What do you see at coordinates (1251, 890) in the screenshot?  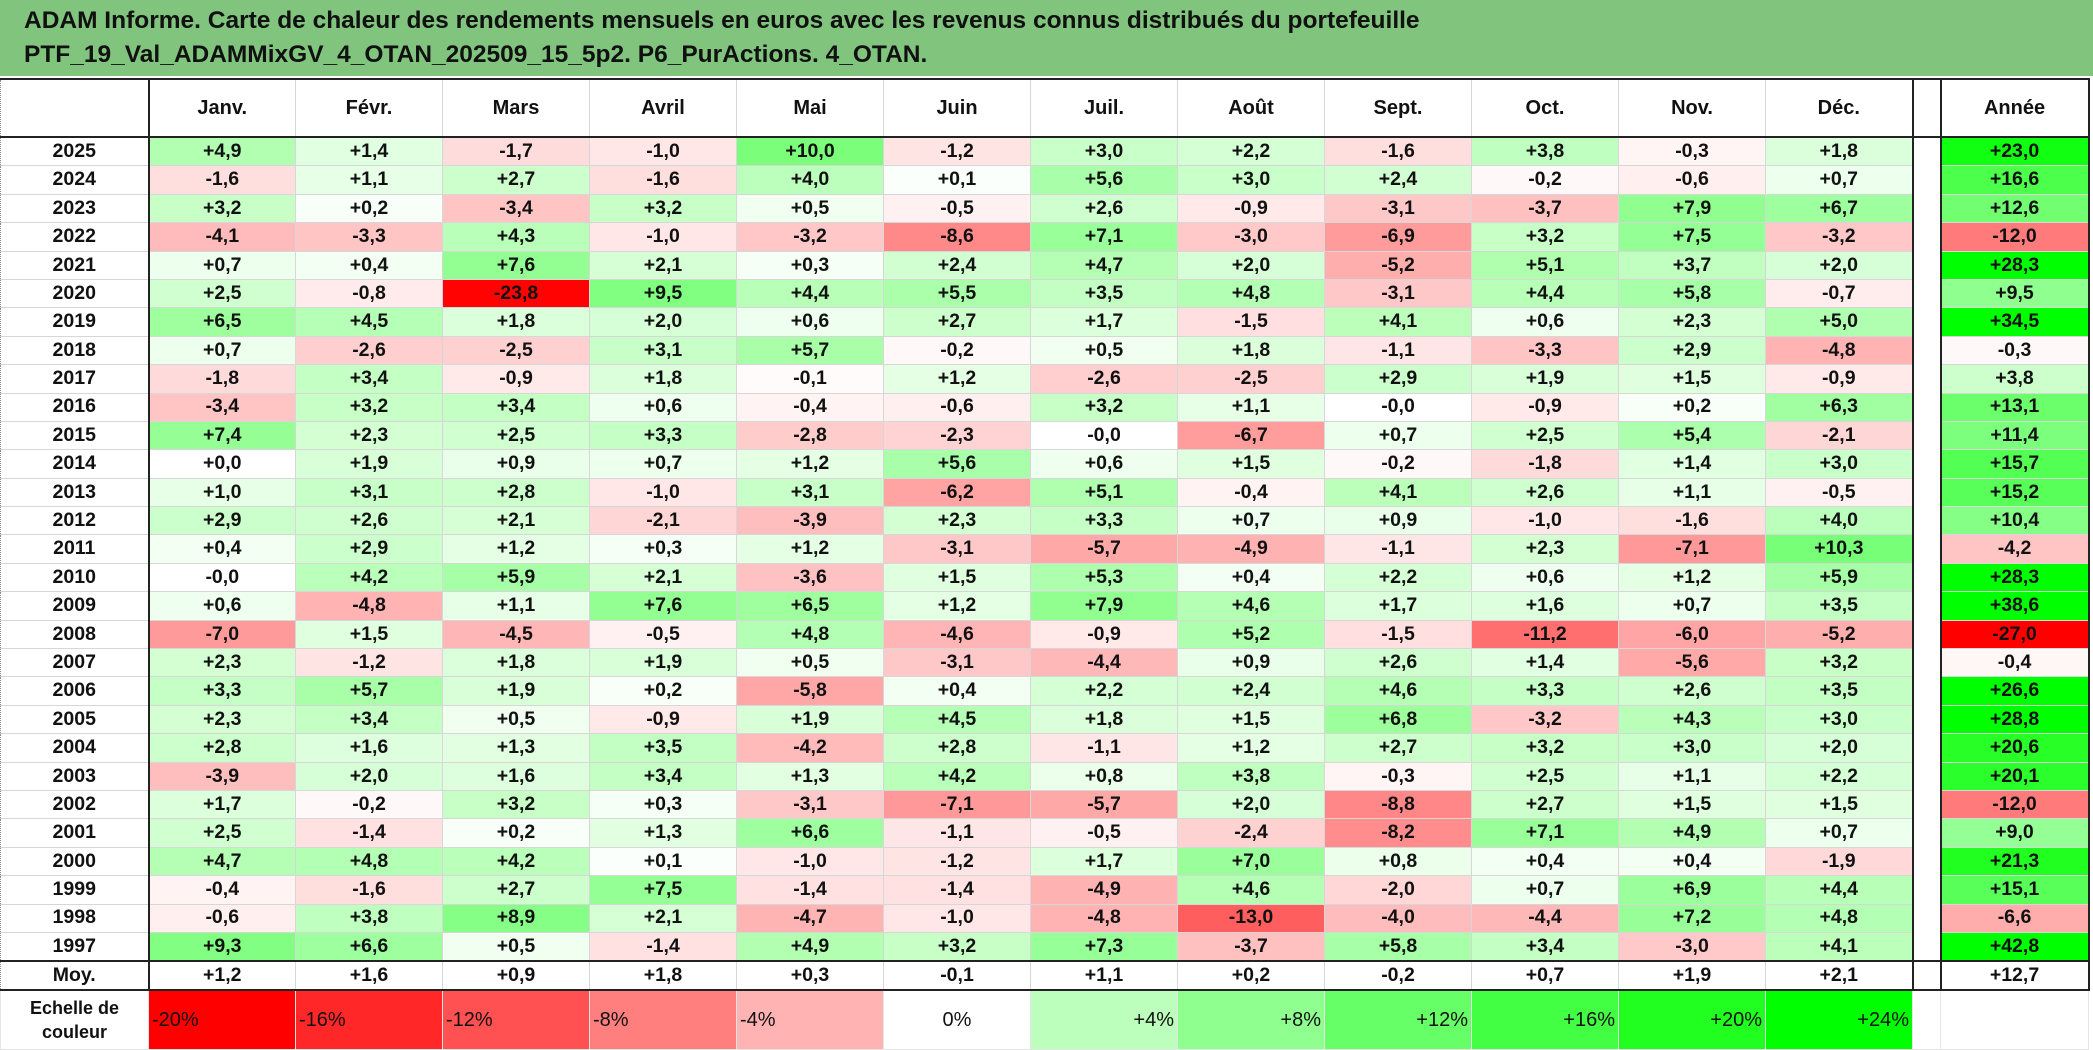 I see `heatmap-cell: +4,6` at bounding box center [1251, 890].